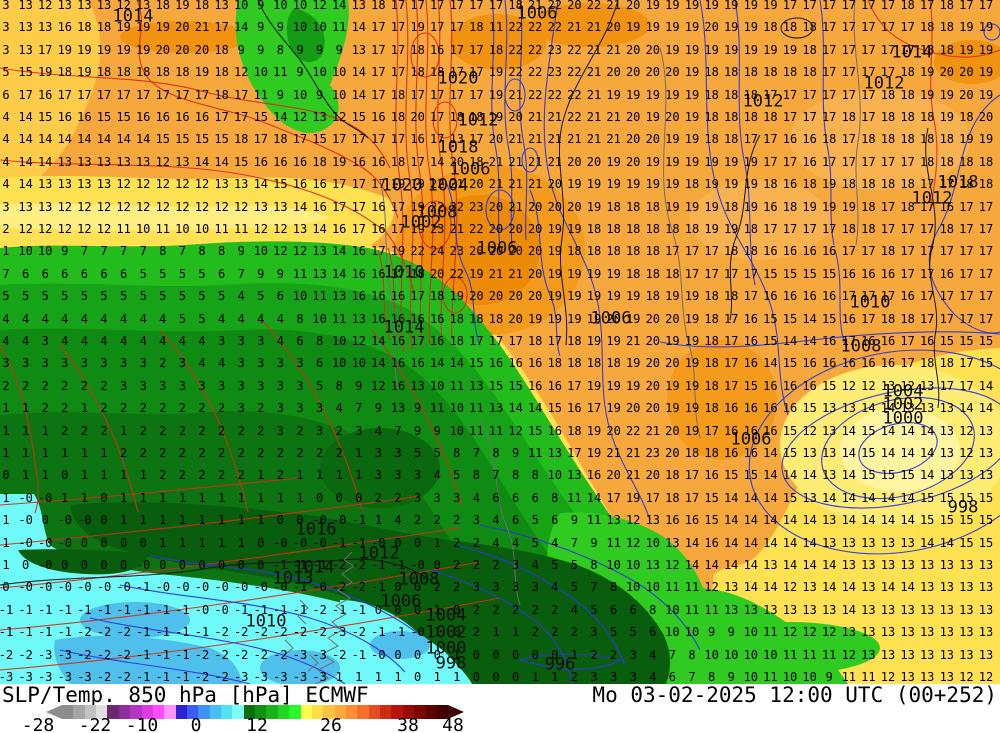 This screenshot has width=1000, height=733. What do you see at coordinates (456, 712) in the screenshot?
I see `color-scale-right-arrow-icon` at bounding box center [456, 712].